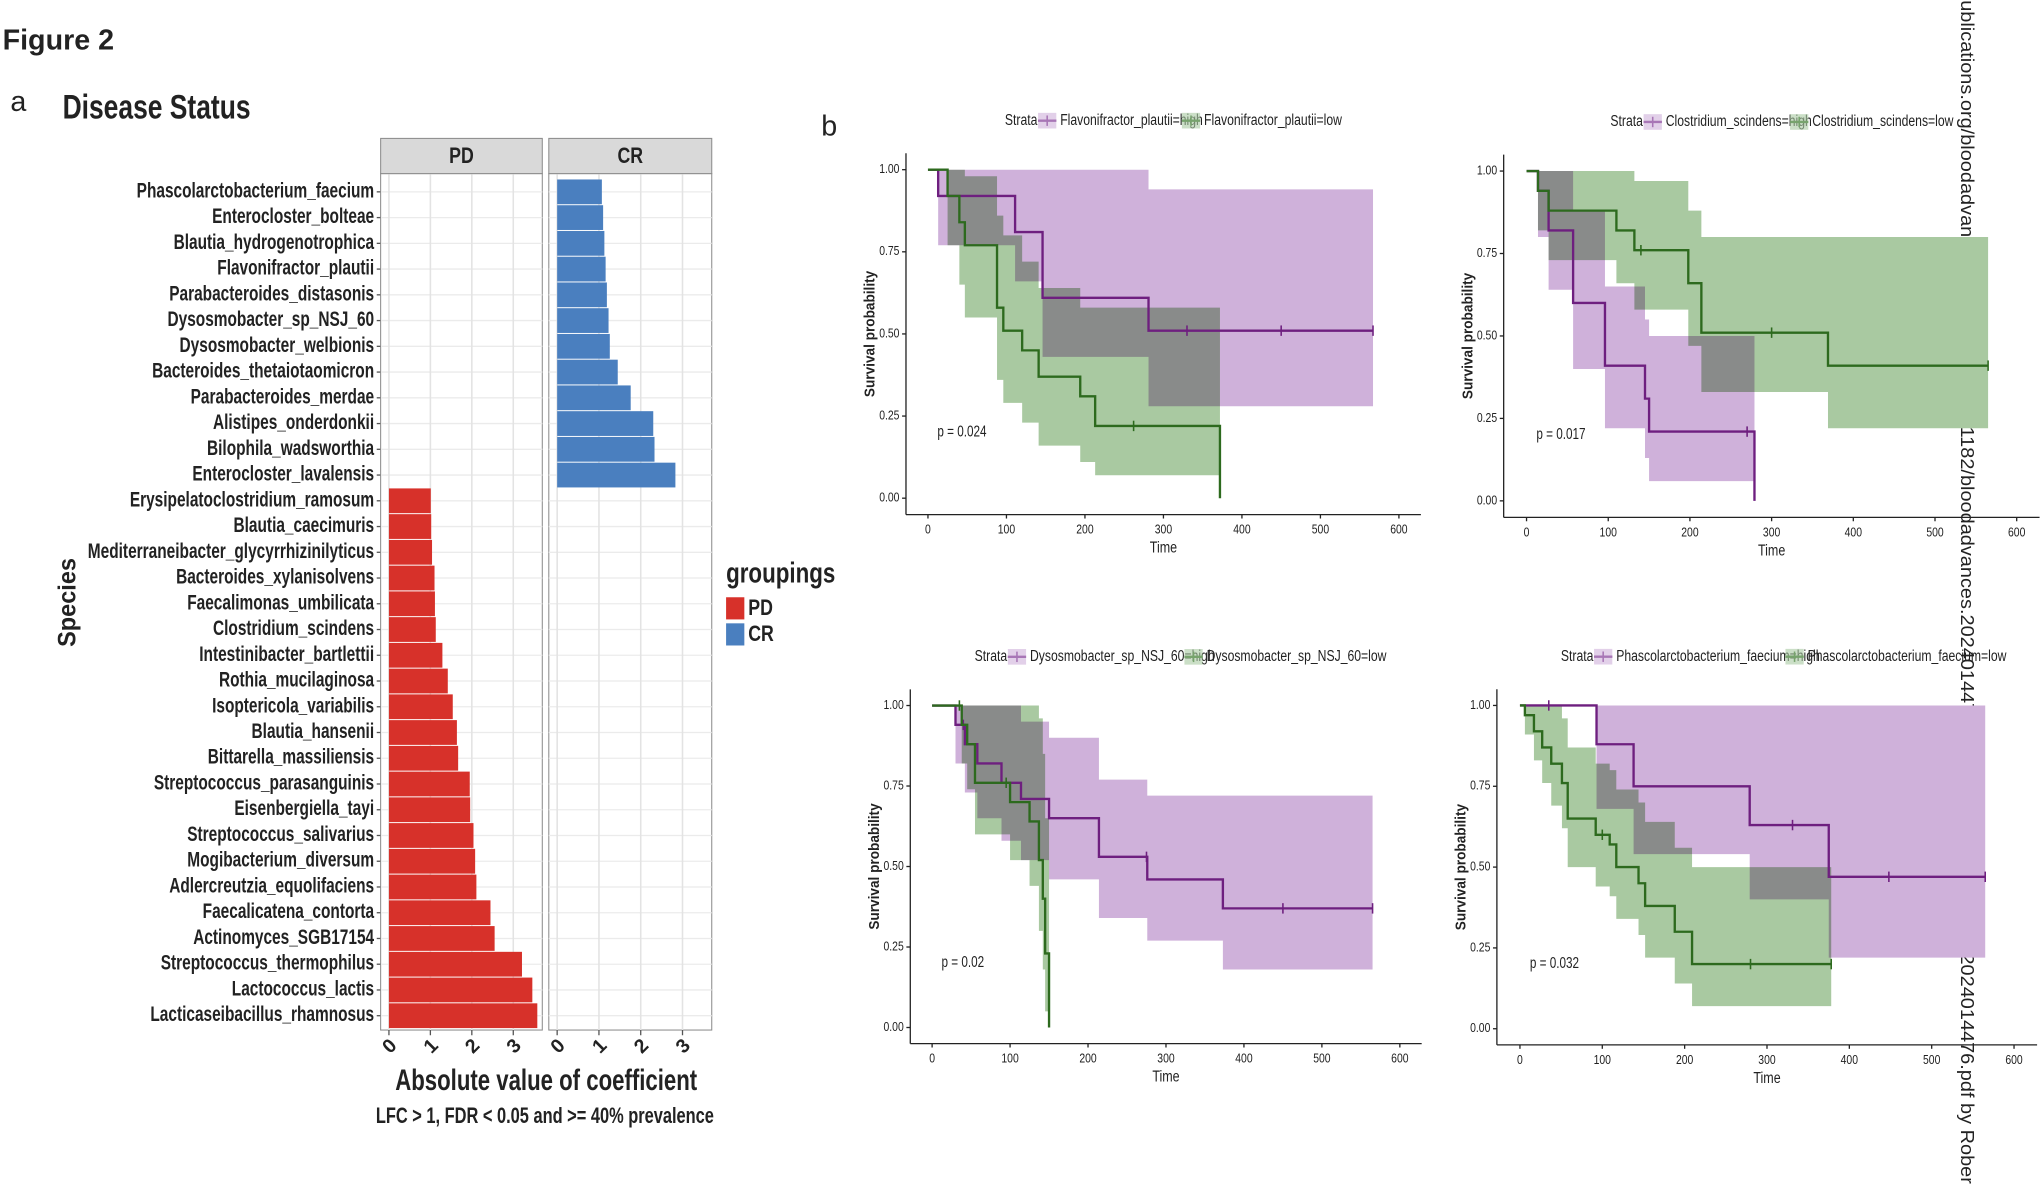 This screenshot has width=2044, height=1188. Describe the element at coordinates (157, 108) in the screenshot. I see `chart-title: Disease Status` at that location.